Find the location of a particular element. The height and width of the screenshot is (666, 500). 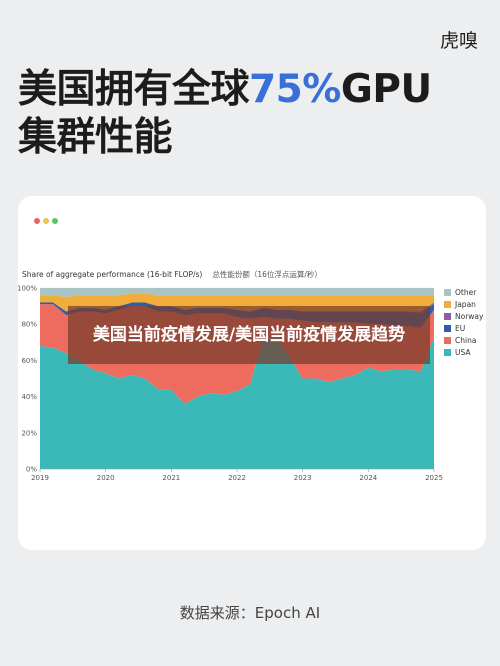

legend-item-usa: USA is located at coordinates (463, 352).